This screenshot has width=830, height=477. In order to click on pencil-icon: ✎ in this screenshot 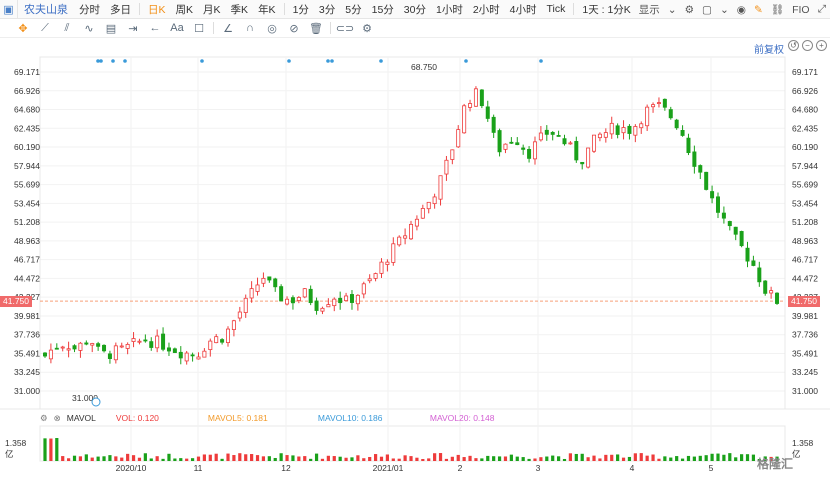, I will do `click(758, 9)`.